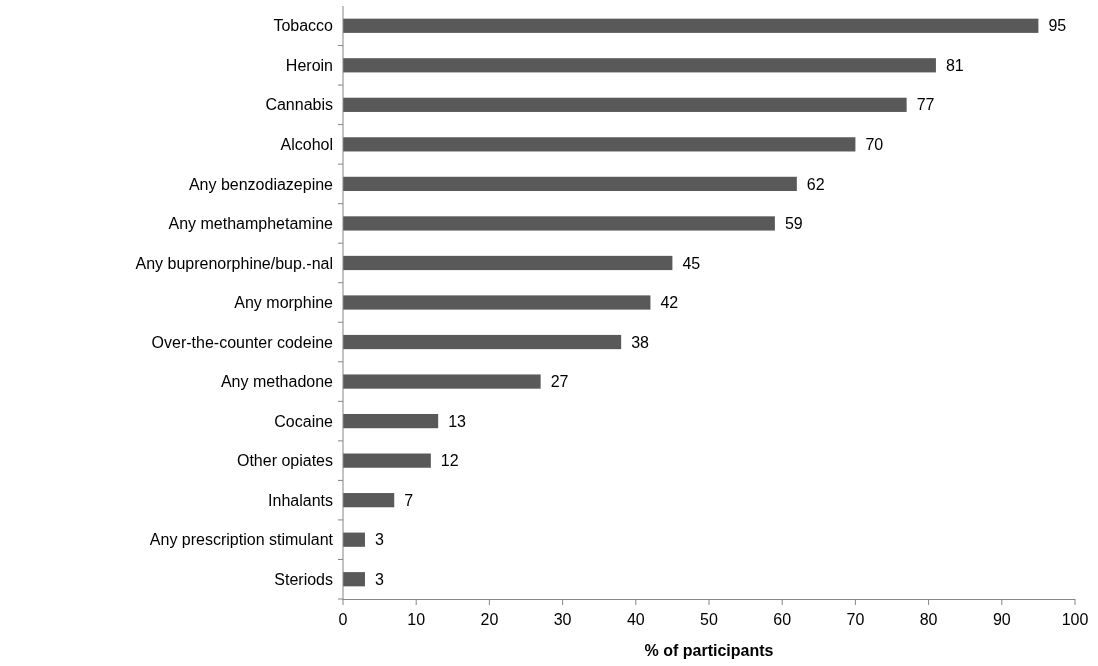 The image size is (1098, 666). I want to click on x-tick-label: 60, so click(782, 619).